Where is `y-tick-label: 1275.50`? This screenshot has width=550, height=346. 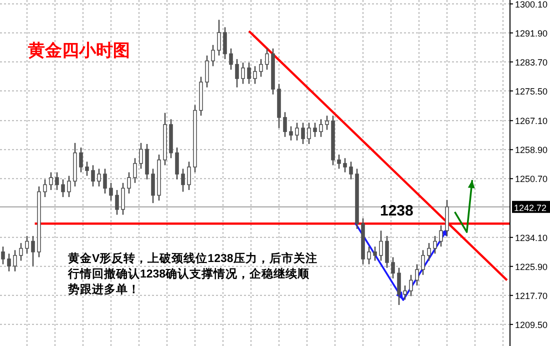
y-tick-label: 1275.50 is located at coordinates (531, 91).